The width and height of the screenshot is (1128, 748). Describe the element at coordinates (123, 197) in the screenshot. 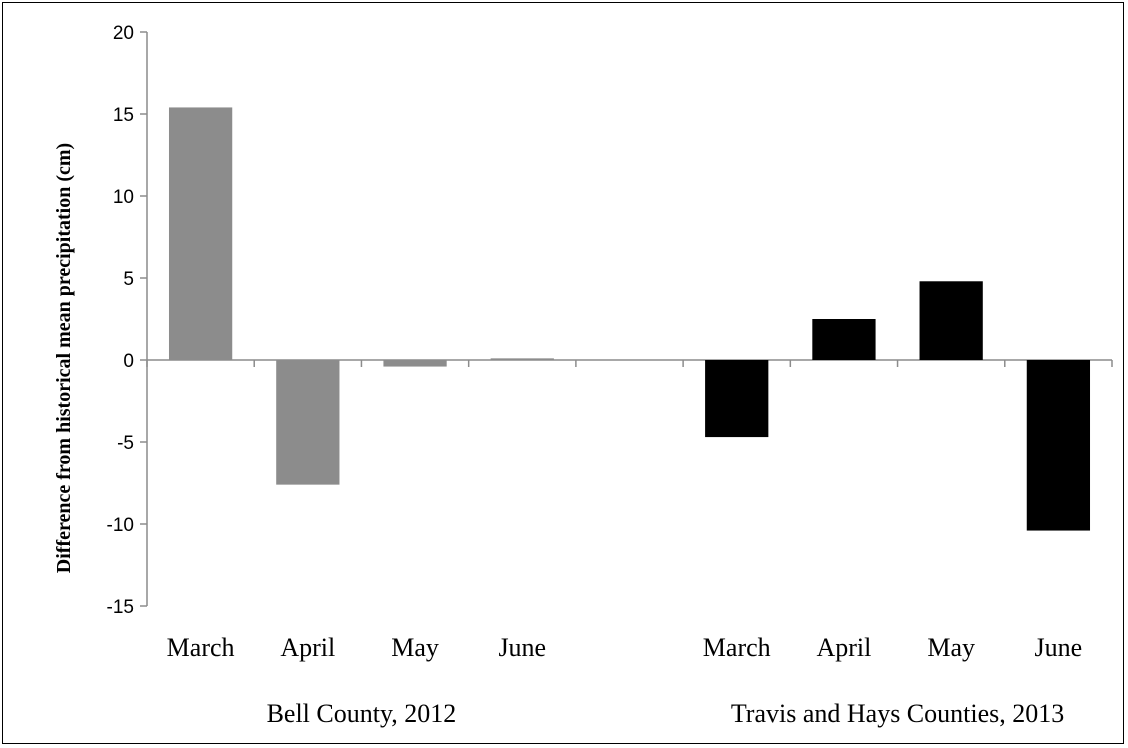

I see `y-tick-label: 10` at that location.